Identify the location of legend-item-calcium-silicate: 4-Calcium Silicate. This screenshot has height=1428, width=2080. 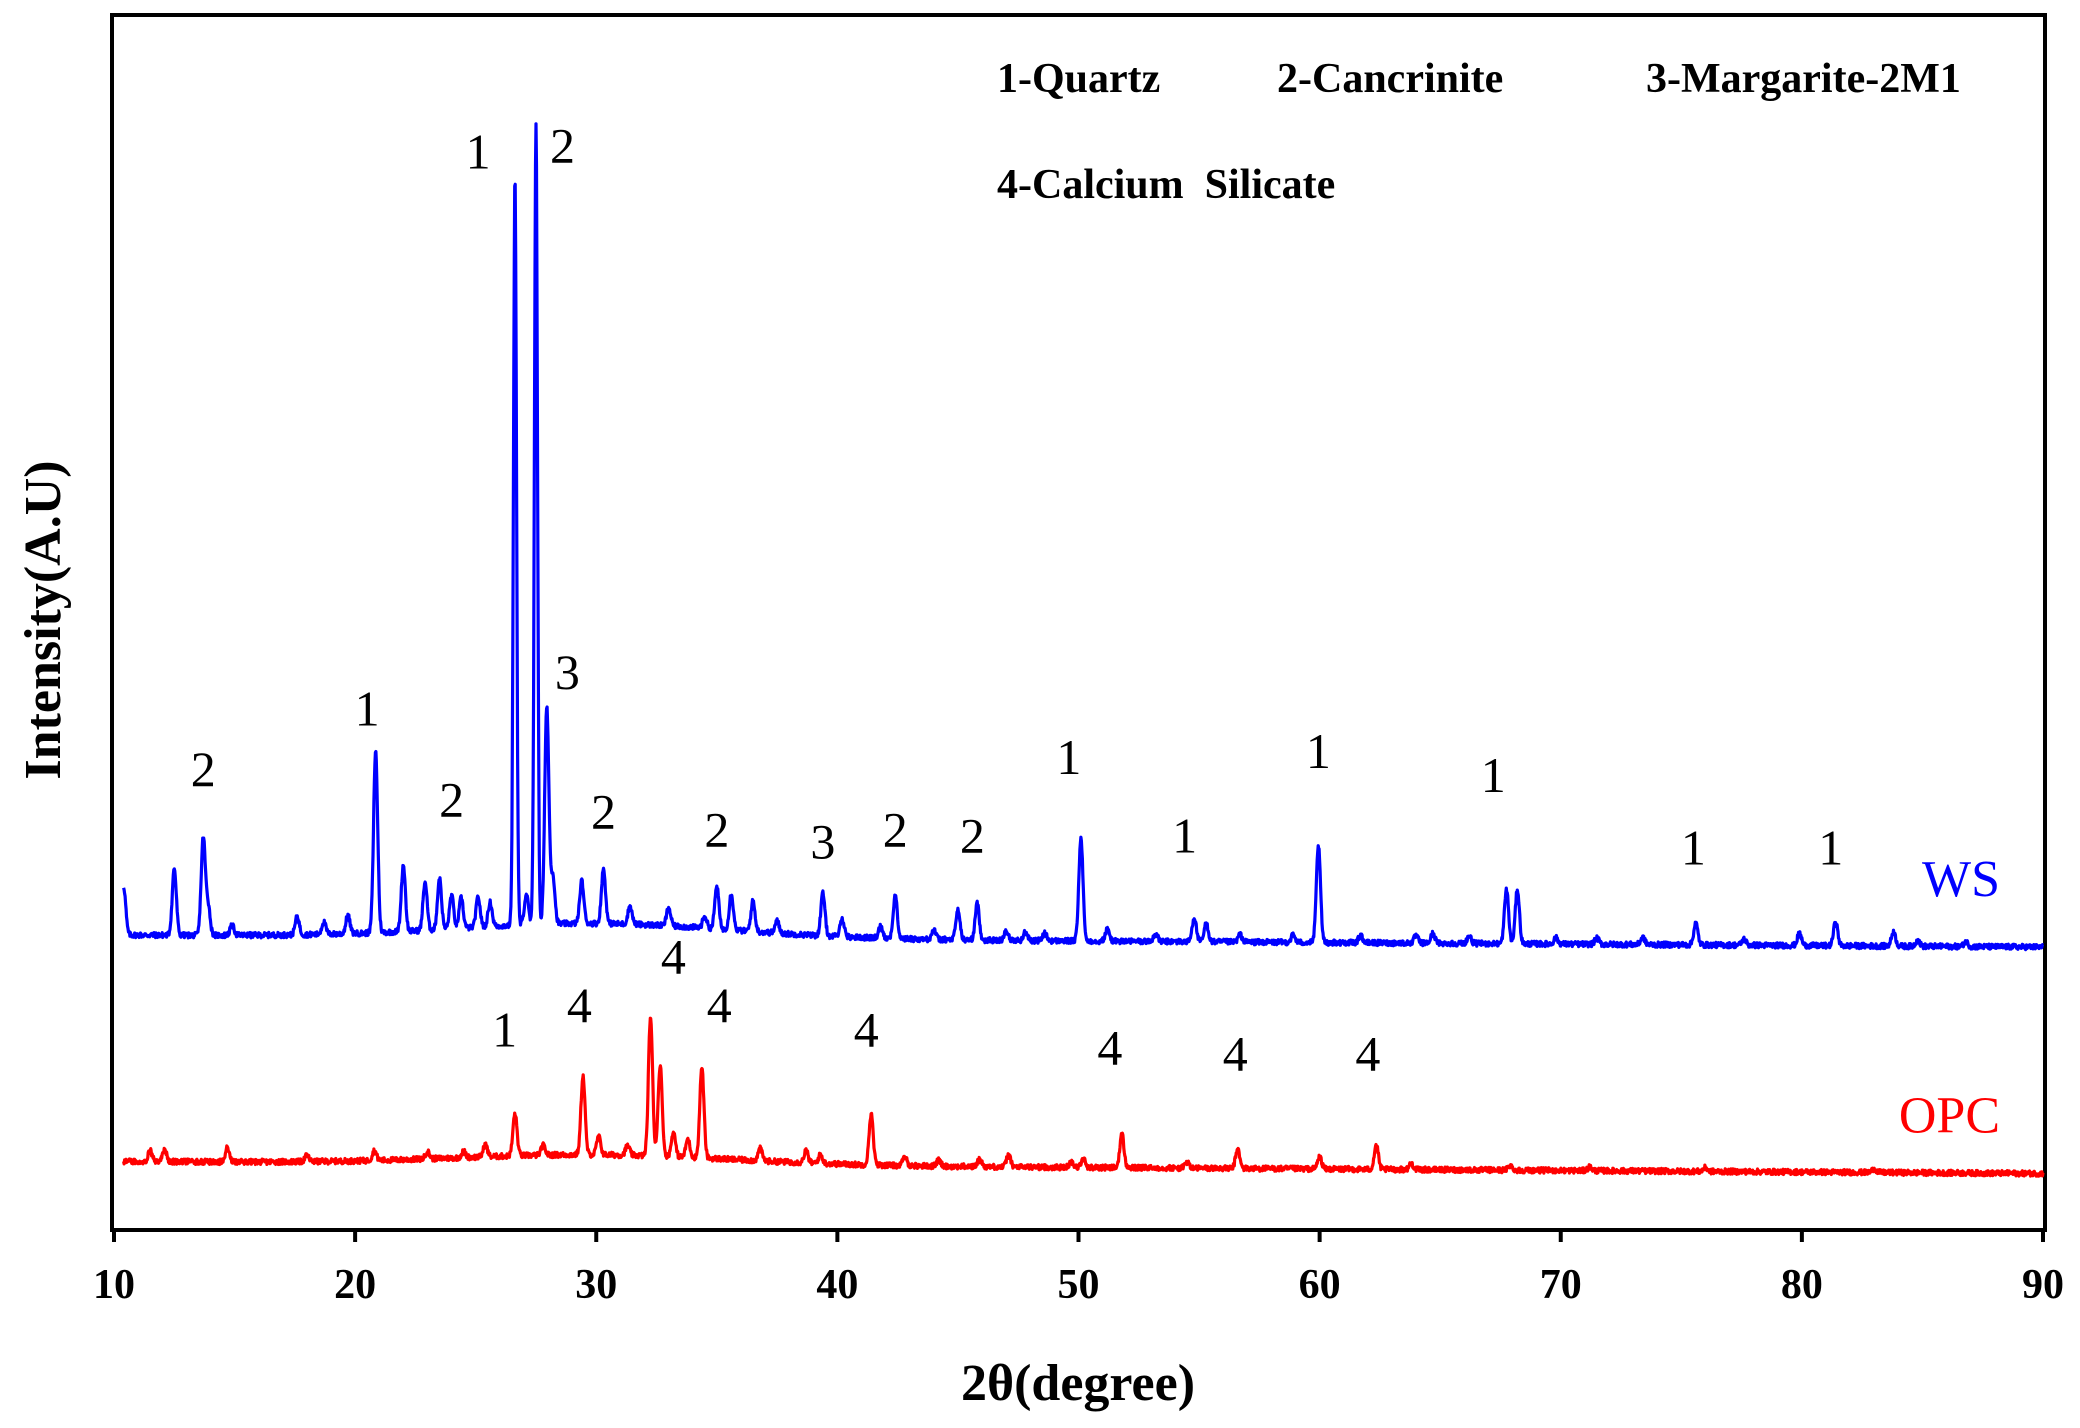
(1166, 185).